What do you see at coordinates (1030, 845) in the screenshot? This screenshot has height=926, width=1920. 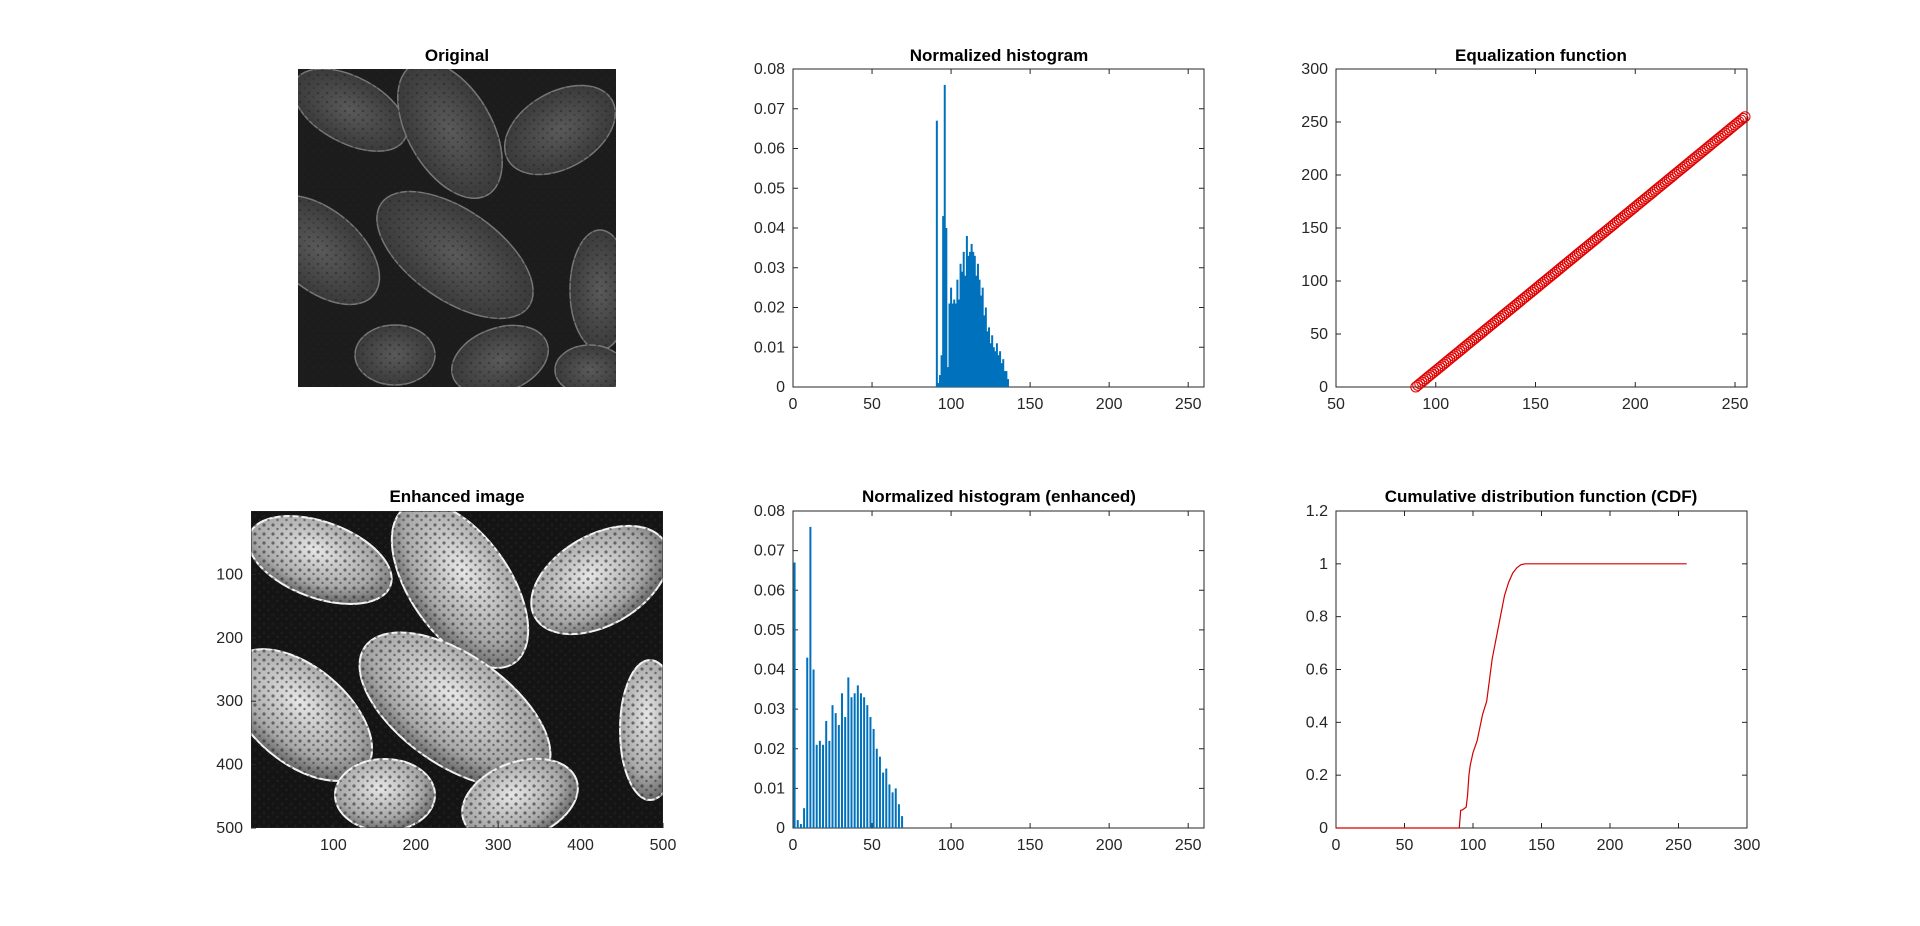 I see `histogram-enhanced-xtick-label: 150` at bounding box center [1030, 845].